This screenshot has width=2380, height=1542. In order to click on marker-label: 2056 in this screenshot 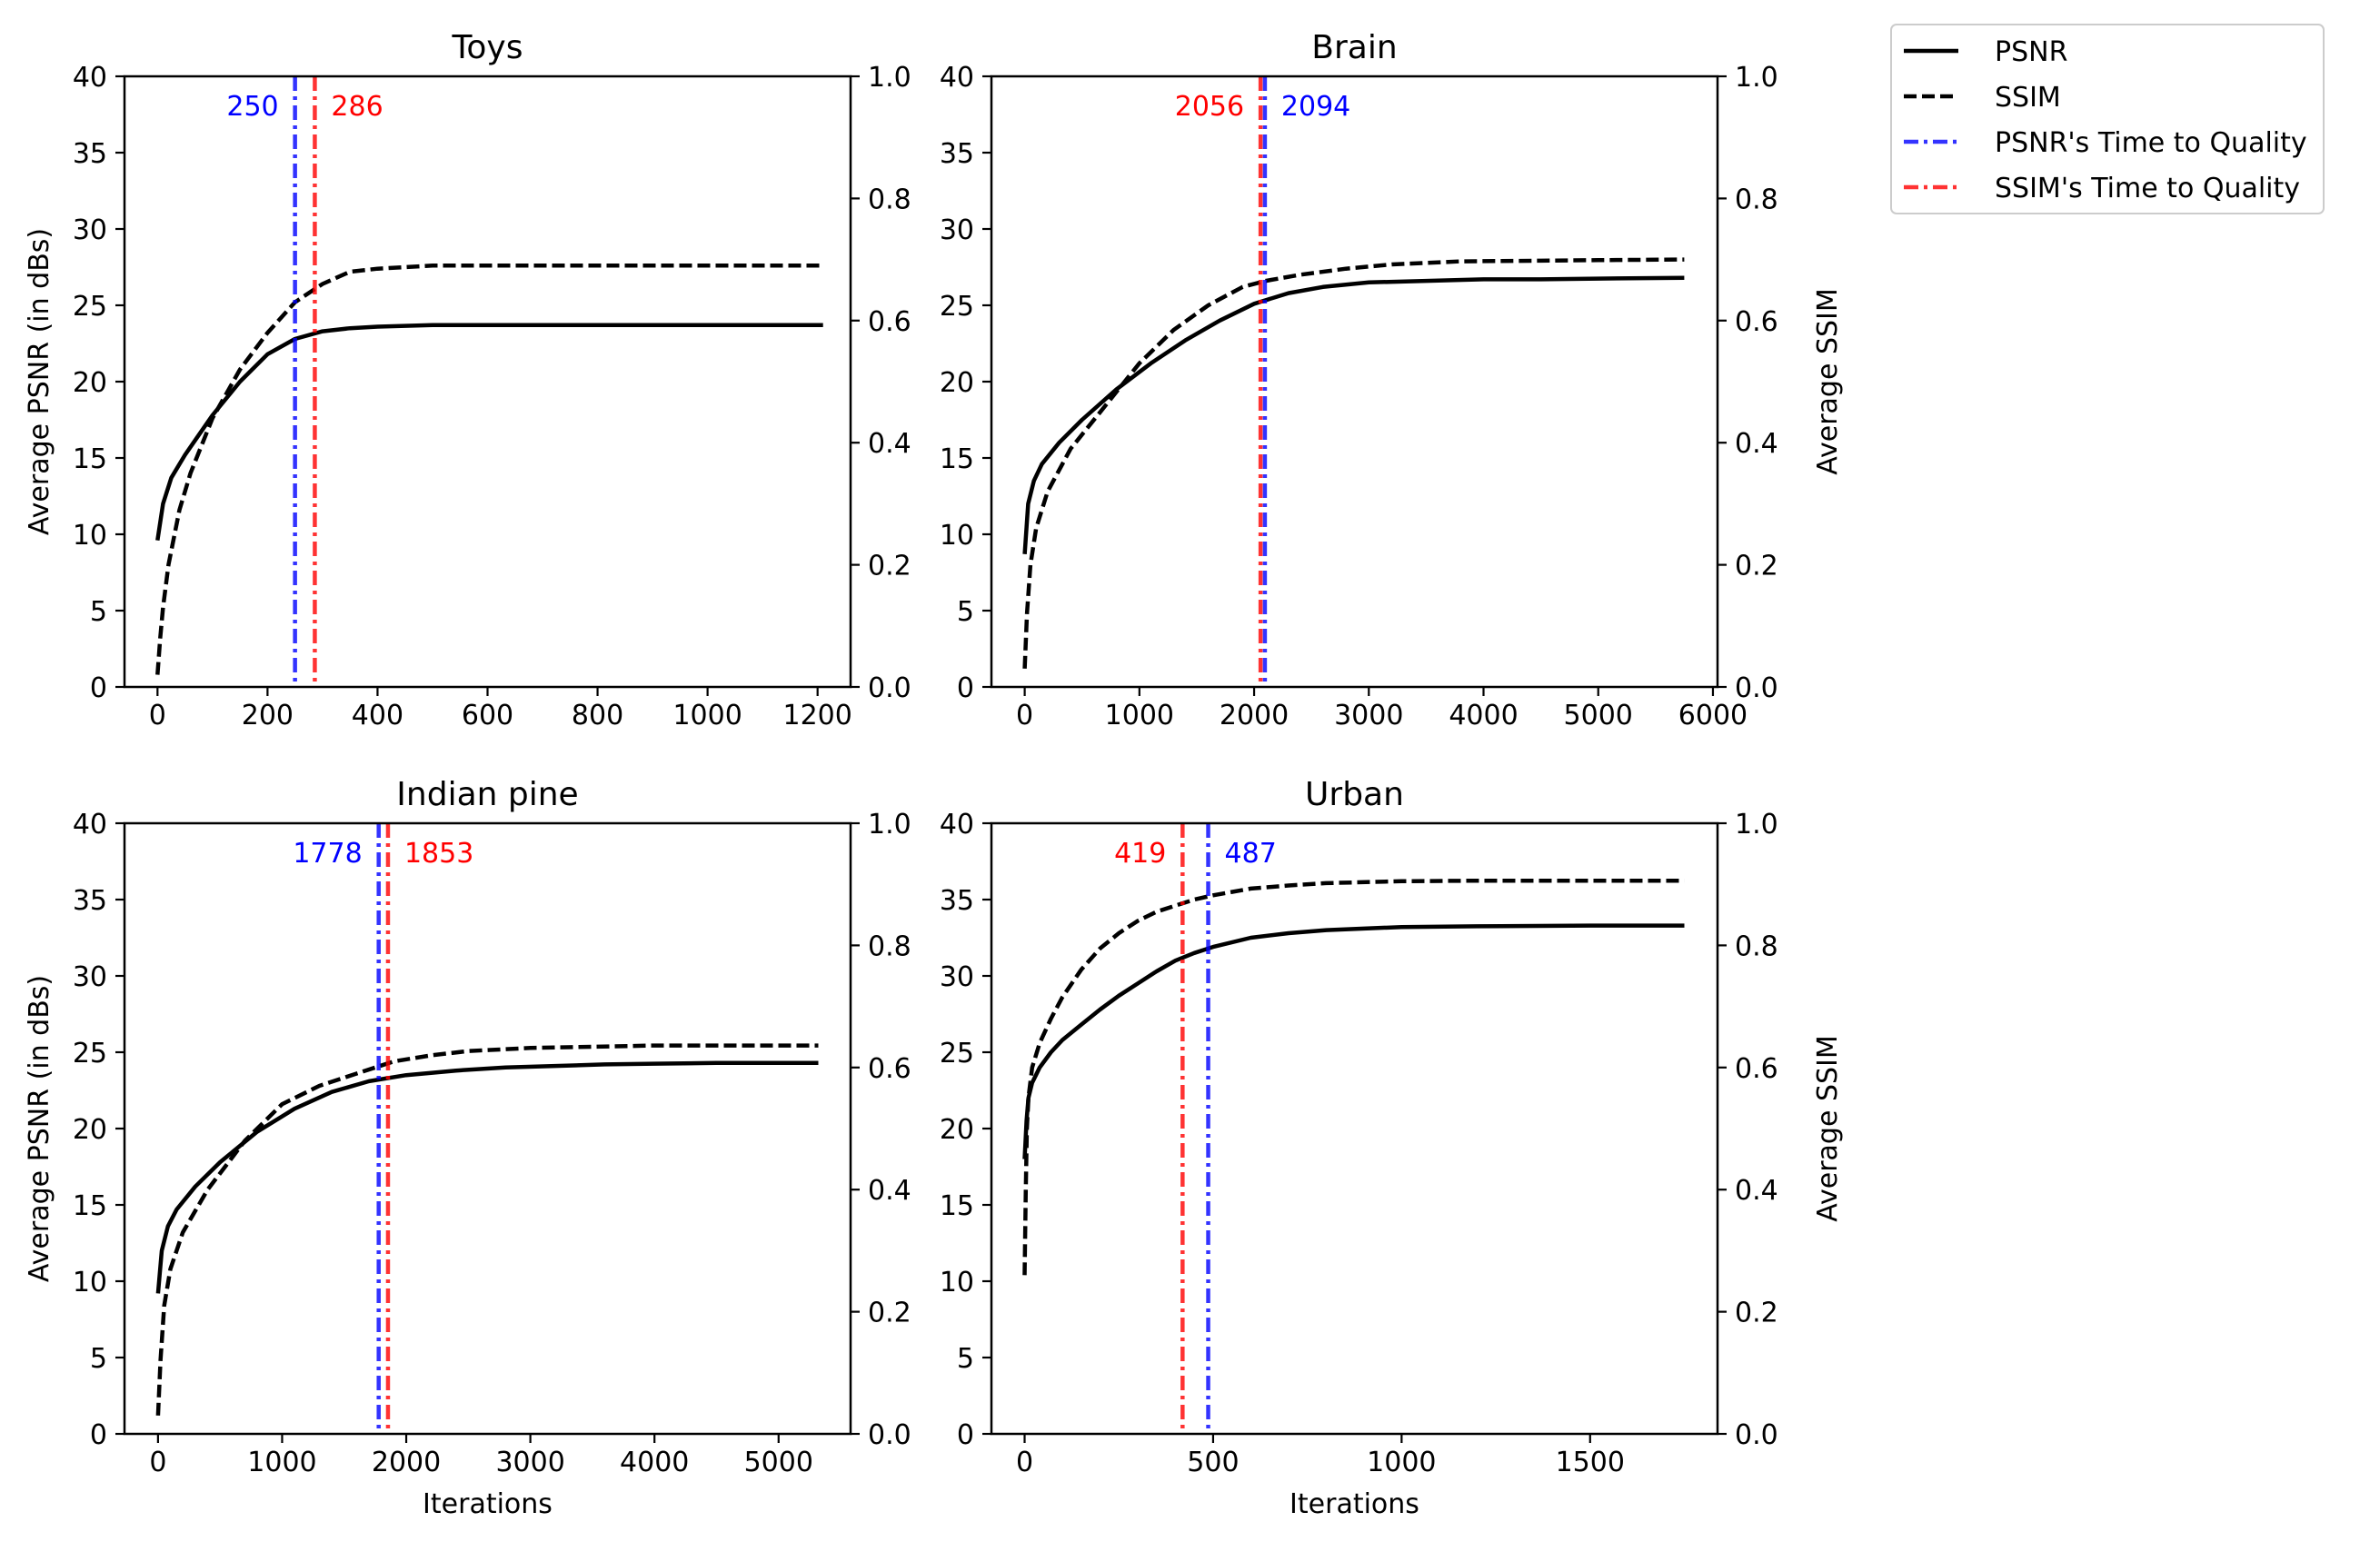, I will do `click(1209, 107)`.